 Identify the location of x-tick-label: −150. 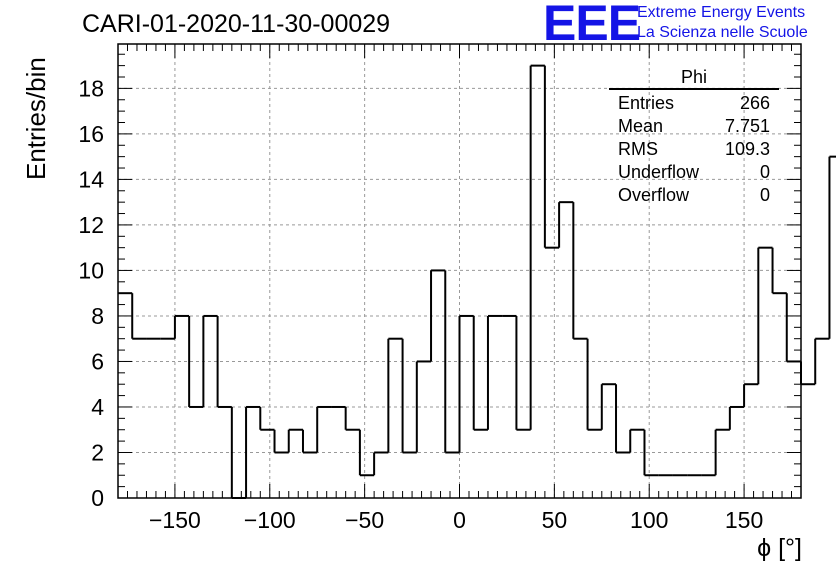
(175, 520).